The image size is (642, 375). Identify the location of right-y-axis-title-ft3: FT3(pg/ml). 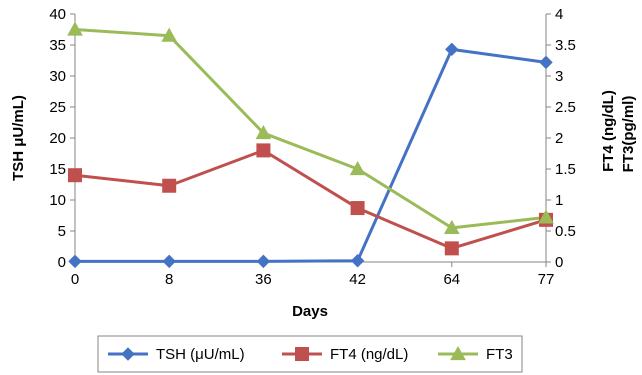
(628, 134).